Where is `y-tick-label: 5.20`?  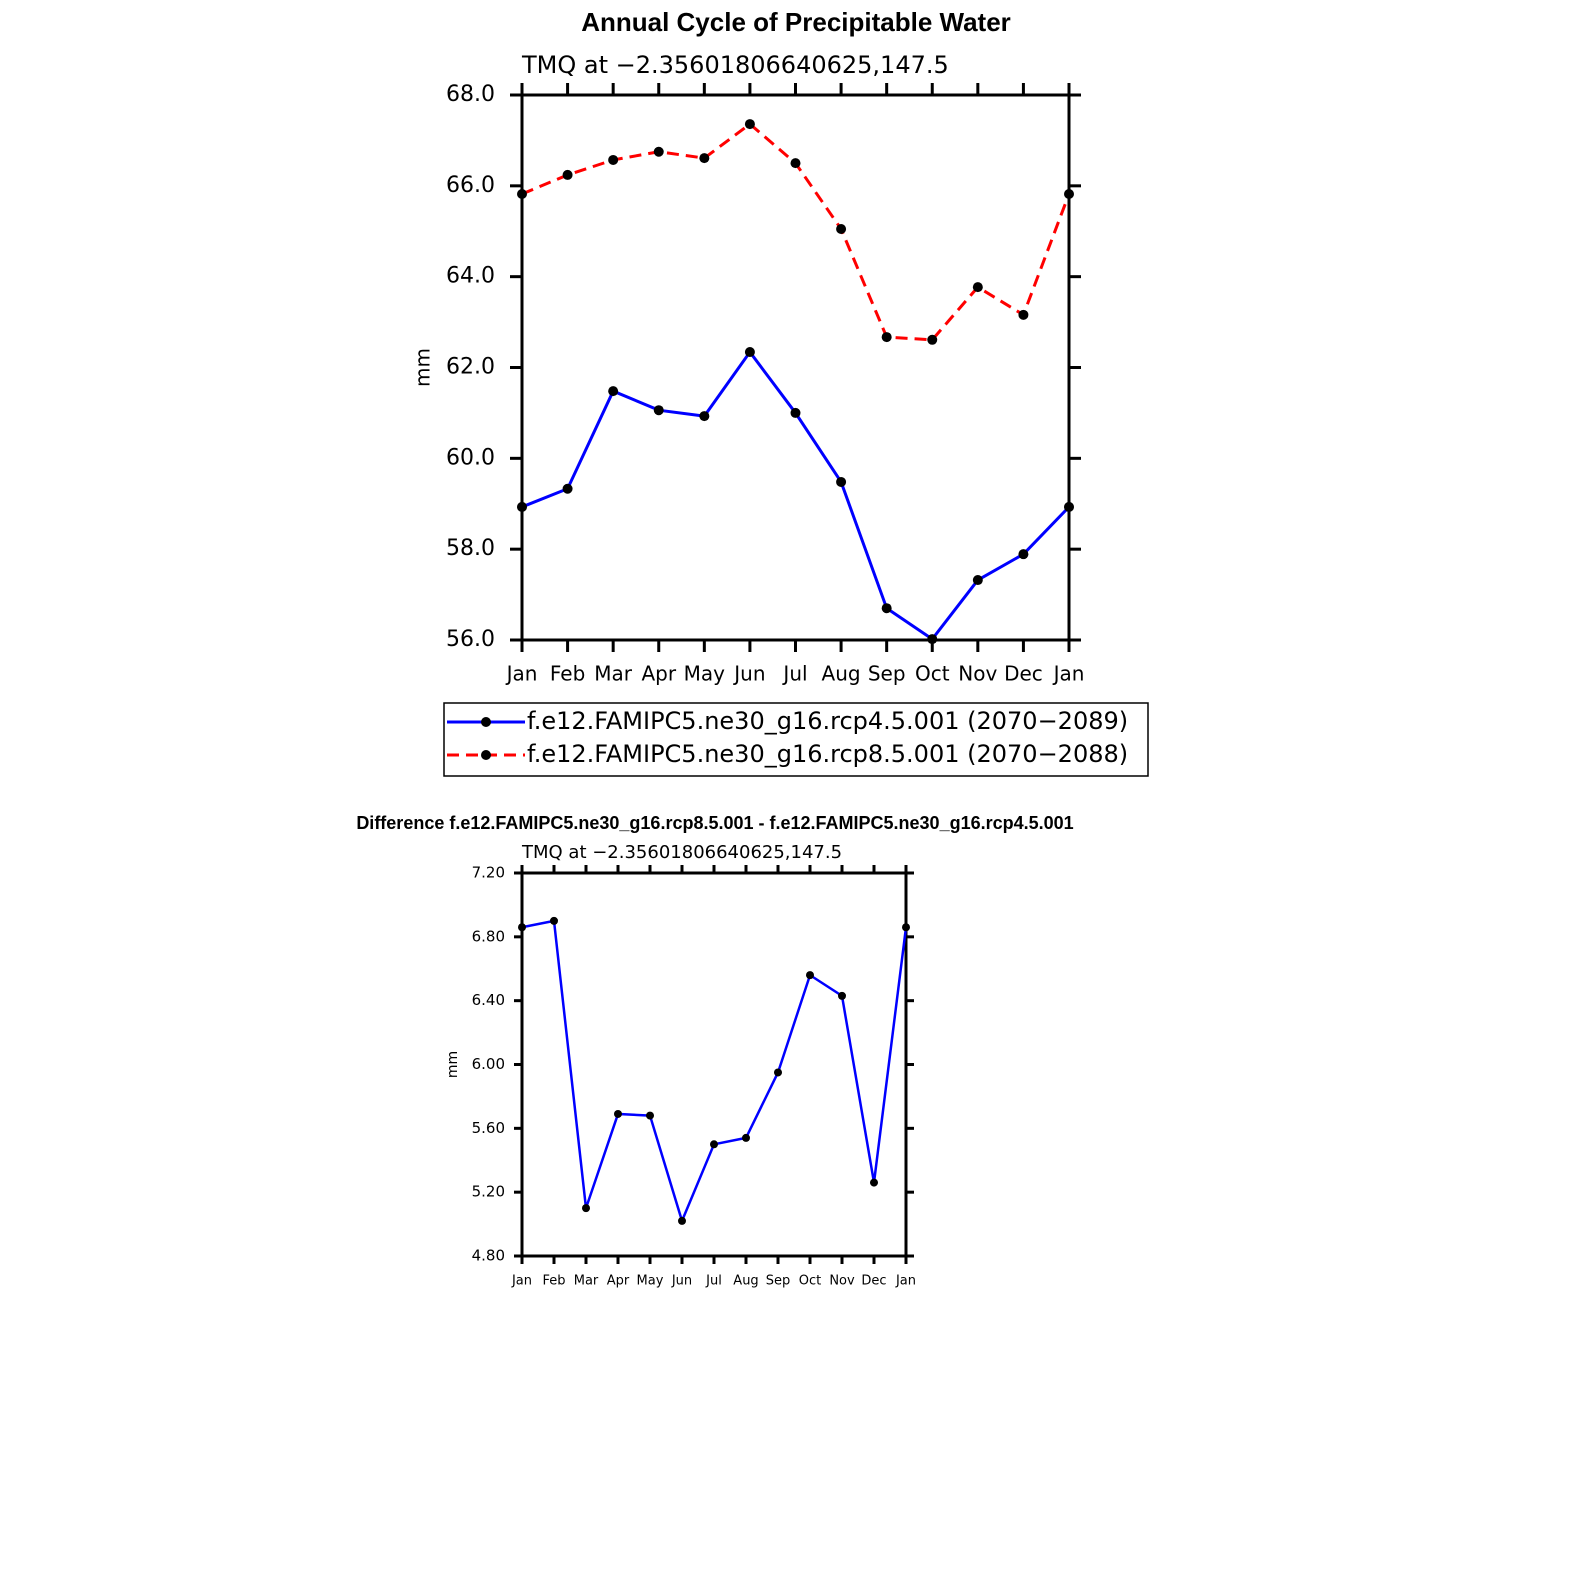 y-tick-label: 5.20 is located at coordinates (488, 1192).